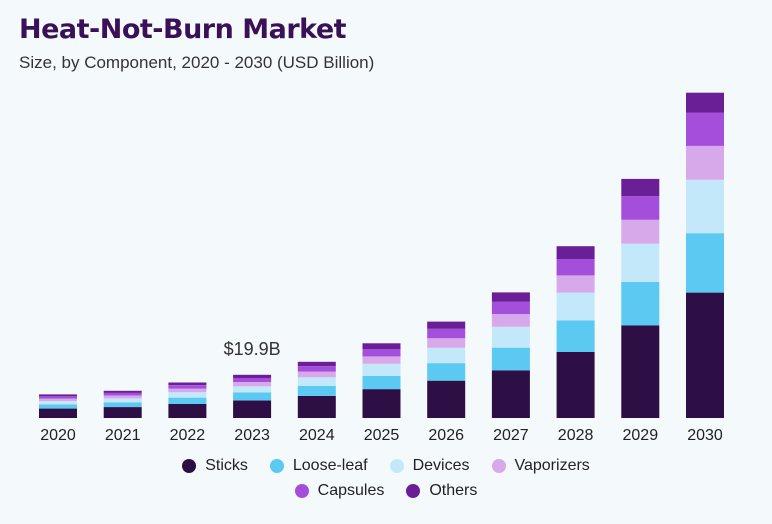 The height and width of the screenshot is (524, 772). Describe the element at coordinates (446, 343) in the screenshot. I see `bar-segment-vaporizers-2026` at that location.